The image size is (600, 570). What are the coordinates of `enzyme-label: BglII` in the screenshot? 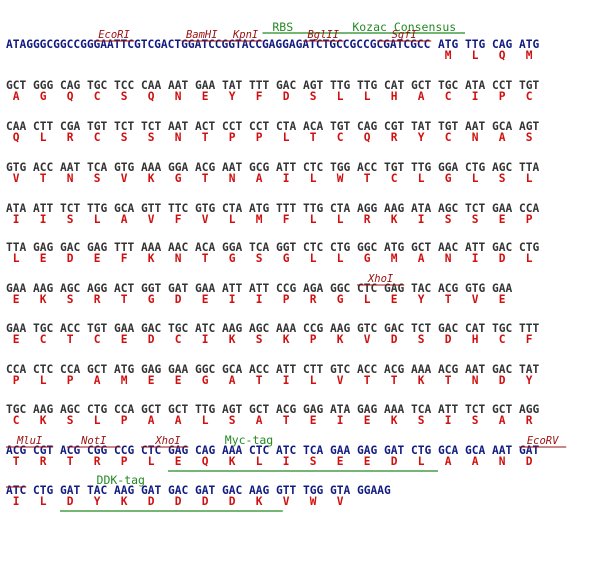 It's located at (323, 35).